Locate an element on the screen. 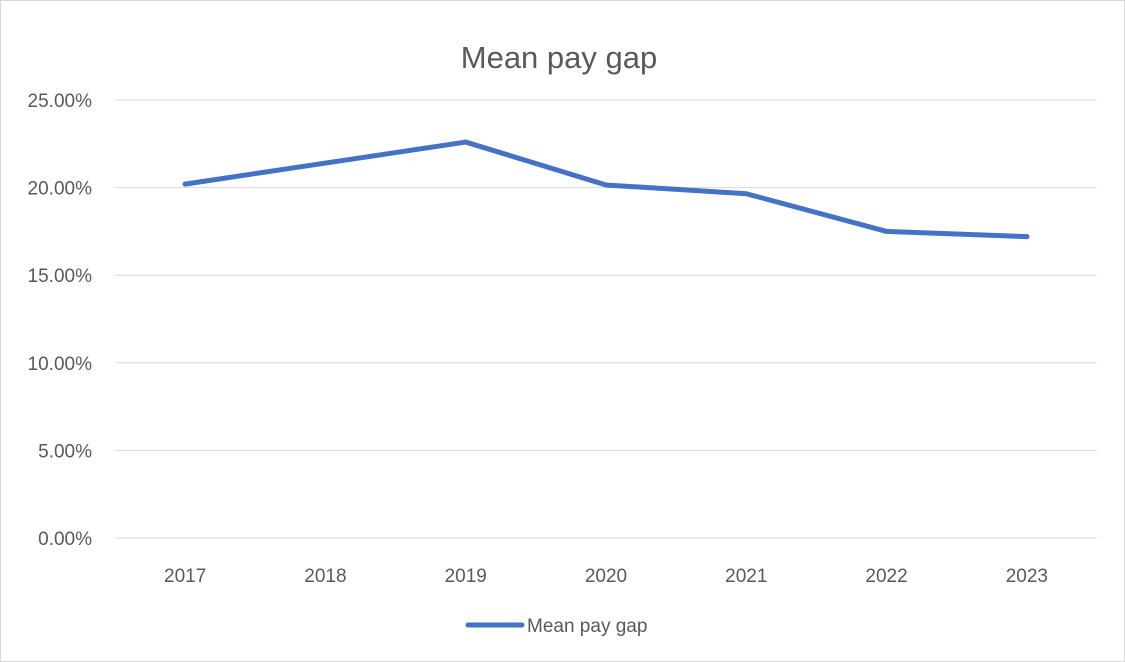  y-tick-label: 20.00% is located at coordinates (60, 189).